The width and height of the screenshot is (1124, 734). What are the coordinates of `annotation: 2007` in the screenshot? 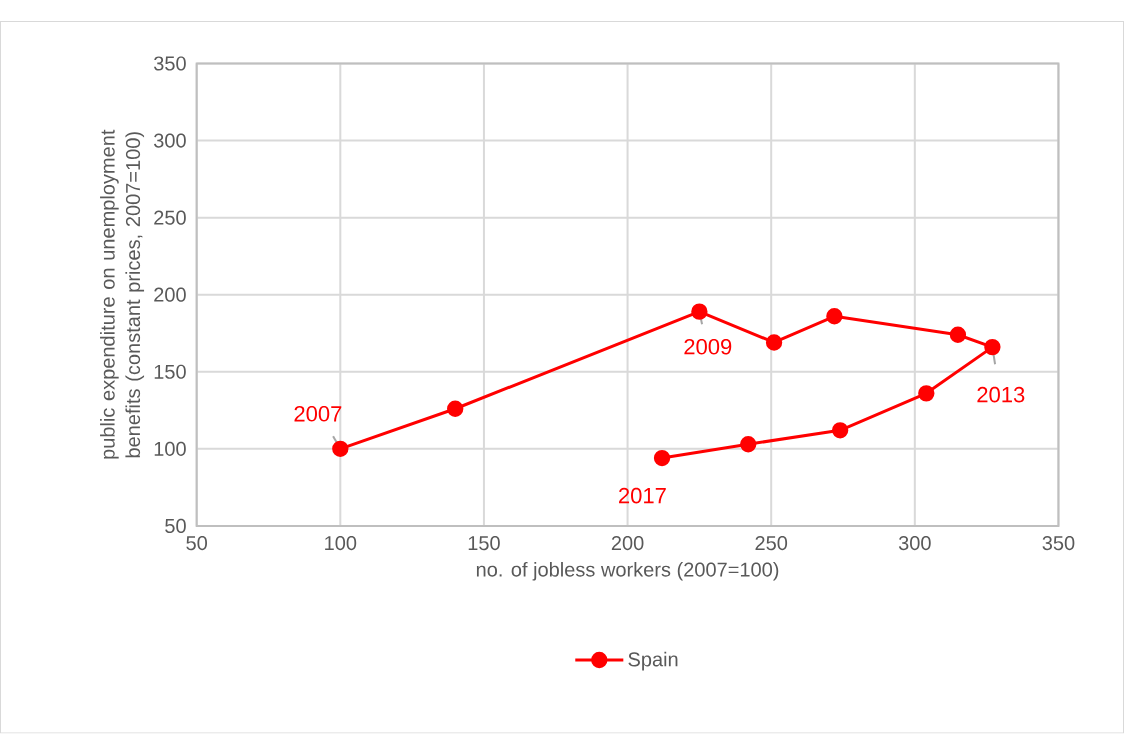 It's located at (318, 414).